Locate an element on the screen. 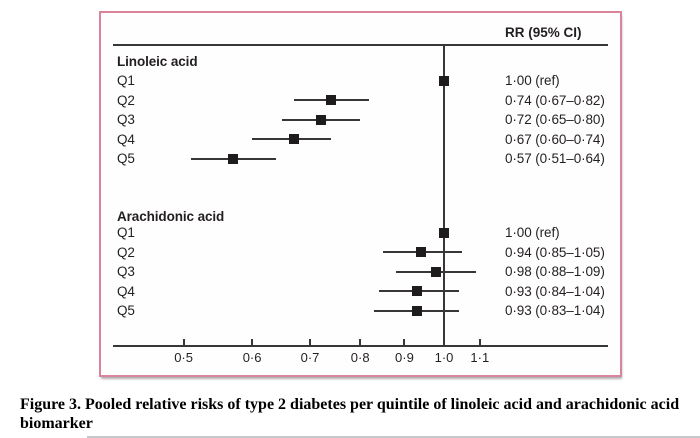 This screenshot has width=700, height=438. figure-caption-line2: biomarker is located at coordinates (56, 423).